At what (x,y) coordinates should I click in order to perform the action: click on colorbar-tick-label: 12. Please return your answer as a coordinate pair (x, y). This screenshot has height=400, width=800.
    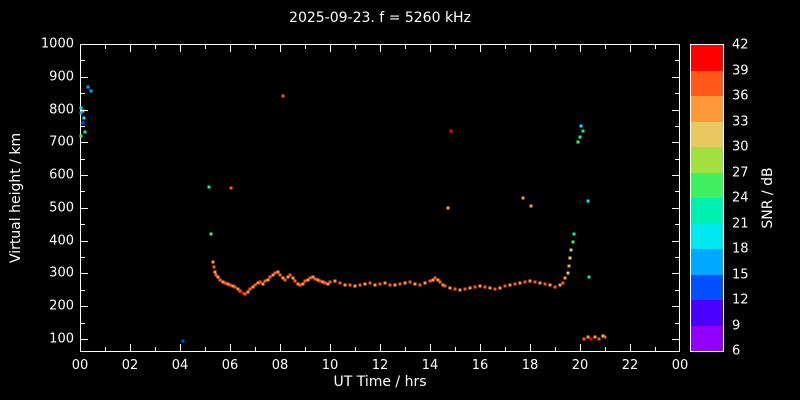
    Looking at the image, I should click on (740, 300).